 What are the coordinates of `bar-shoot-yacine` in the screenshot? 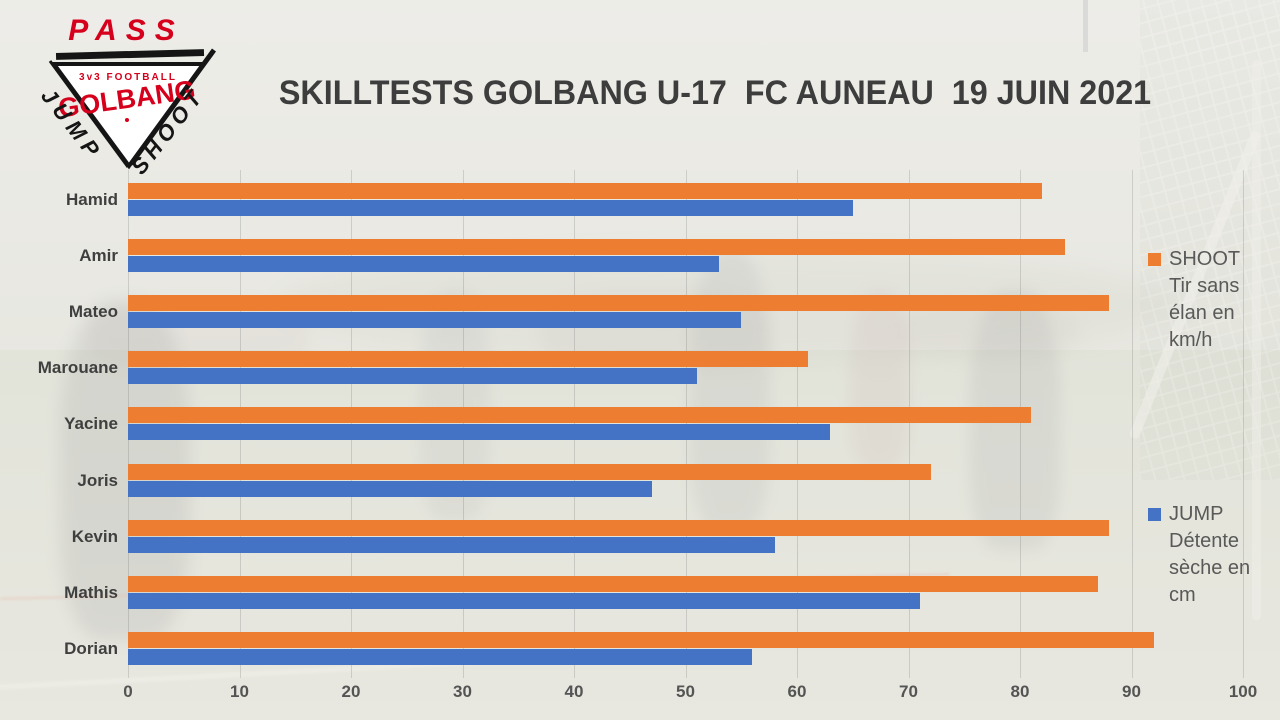 It's located at (580, 415).